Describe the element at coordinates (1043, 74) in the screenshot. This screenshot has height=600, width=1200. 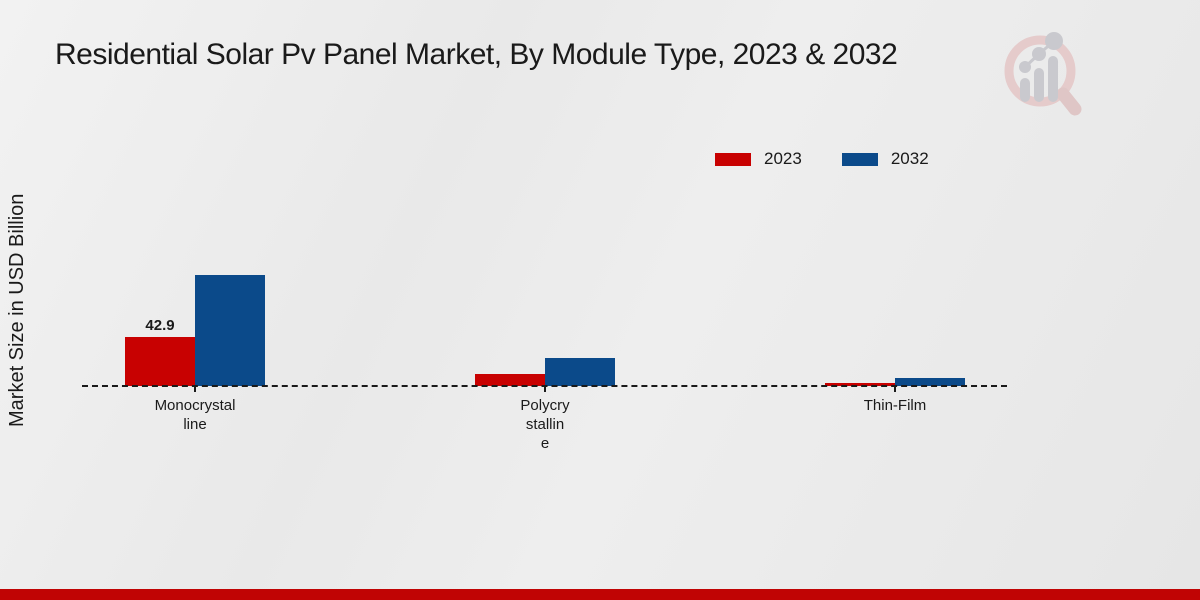
I see `analytics-logo-icon` at that location.